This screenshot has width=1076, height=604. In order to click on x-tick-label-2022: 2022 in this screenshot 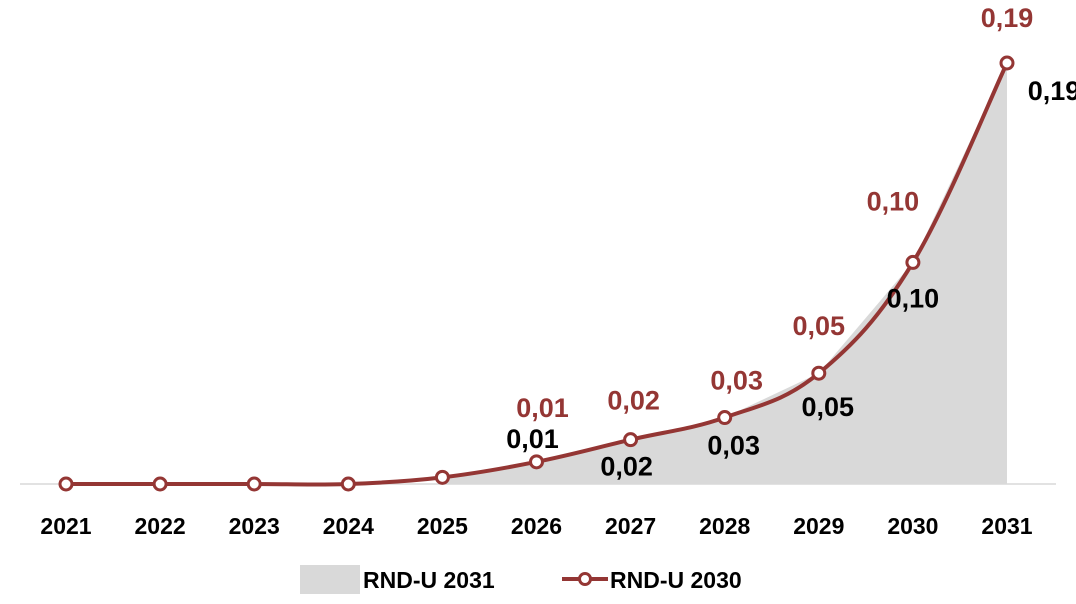, I will do `click(160, 526)`.